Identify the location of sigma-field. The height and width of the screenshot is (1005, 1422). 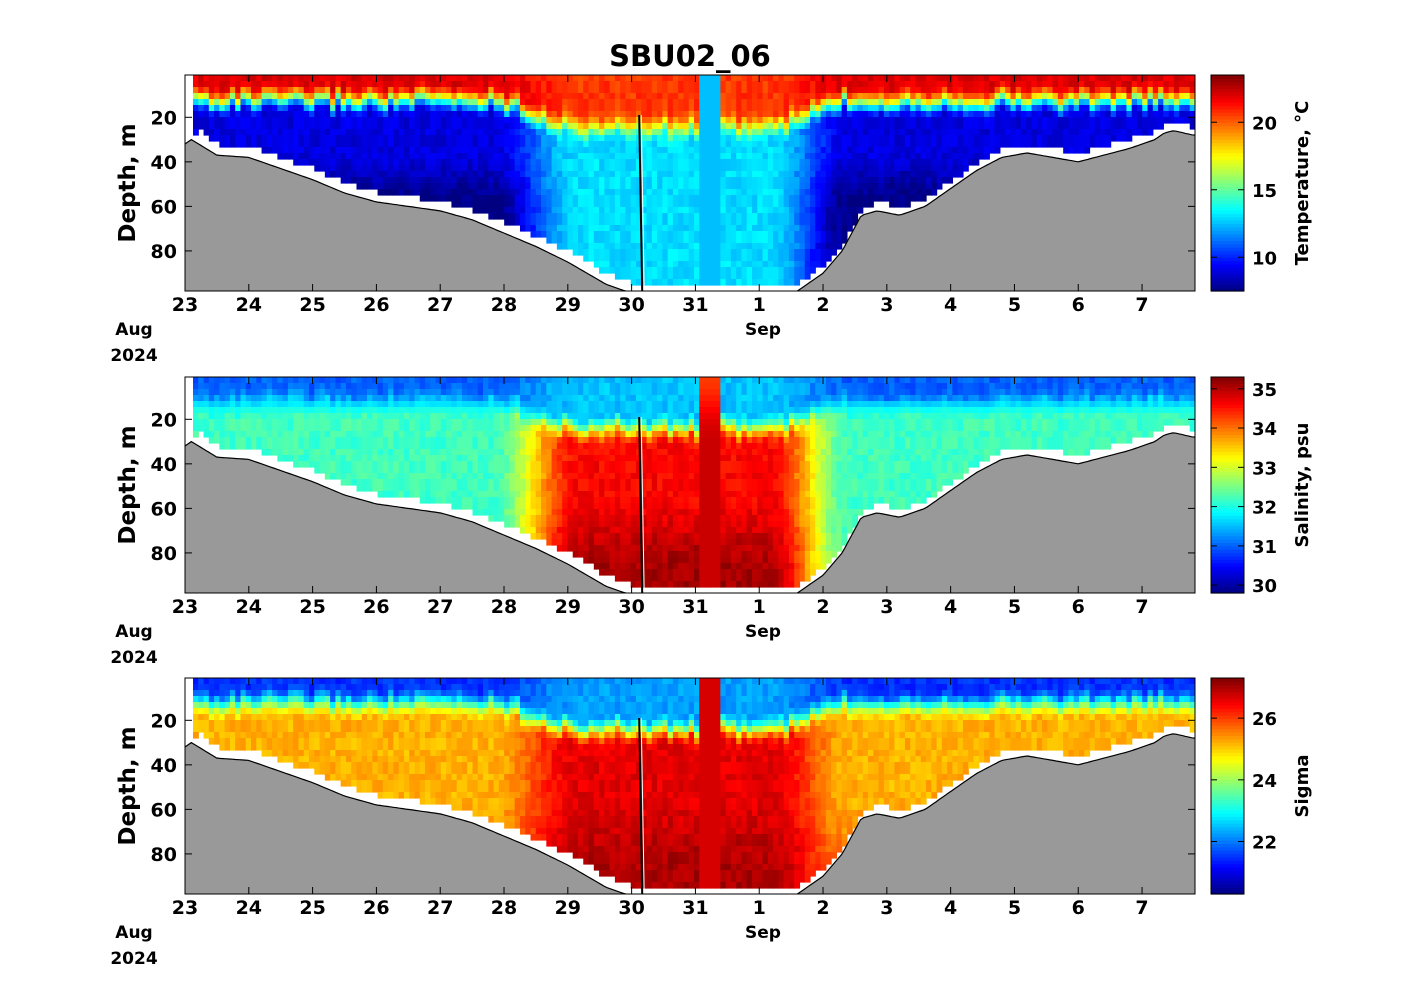
(694, 783).